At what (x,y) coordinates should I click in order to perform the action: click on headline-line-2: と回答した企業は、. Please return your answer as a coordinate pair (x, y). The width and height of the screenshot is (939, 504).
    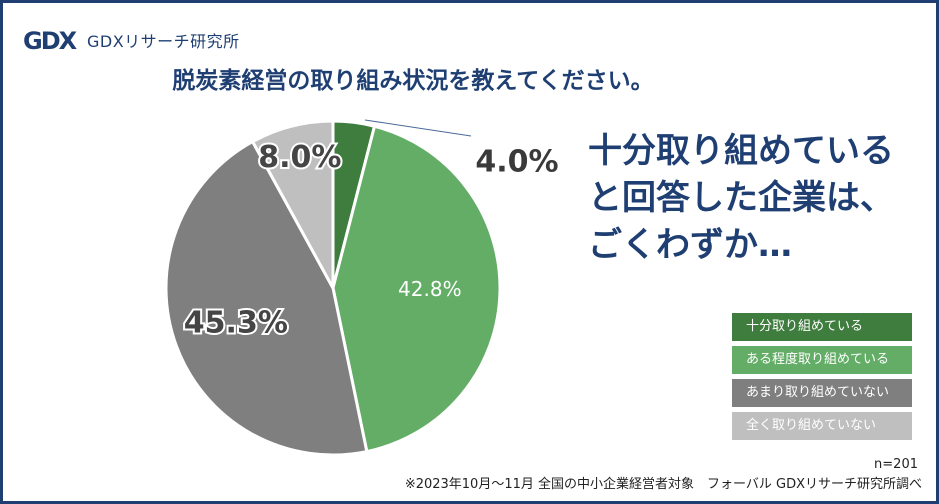
    Looking at the image, I should click on (741, 198).